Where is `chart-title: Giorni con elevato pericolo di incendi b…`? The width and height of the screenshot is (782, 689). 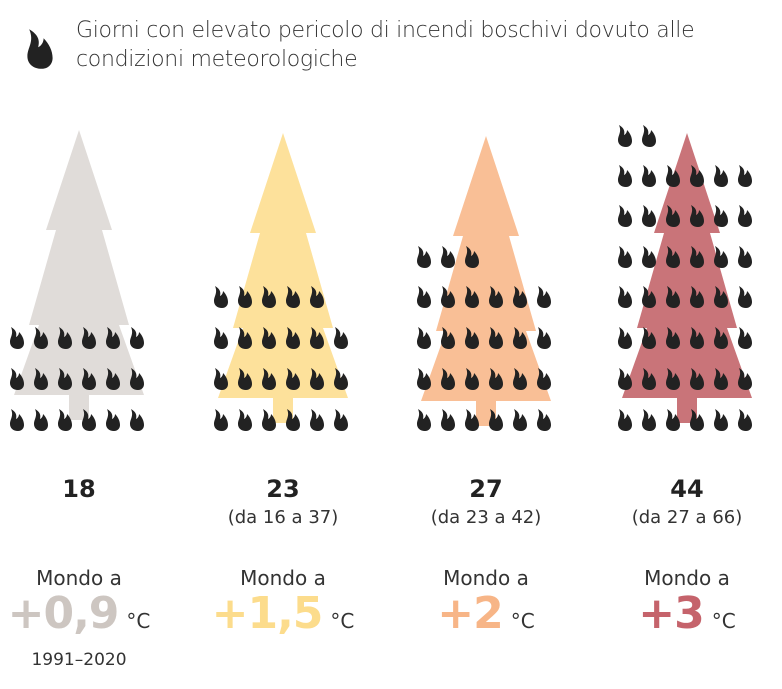
chart-title: Giorni con elevato pericolo di incendi b… is located at coordinates (385, 45).